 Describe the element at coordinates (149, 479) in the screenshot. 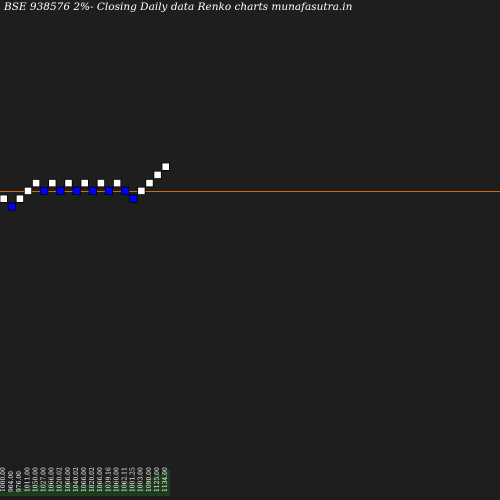

I see `x-tick-label: 1090.00` at that location.